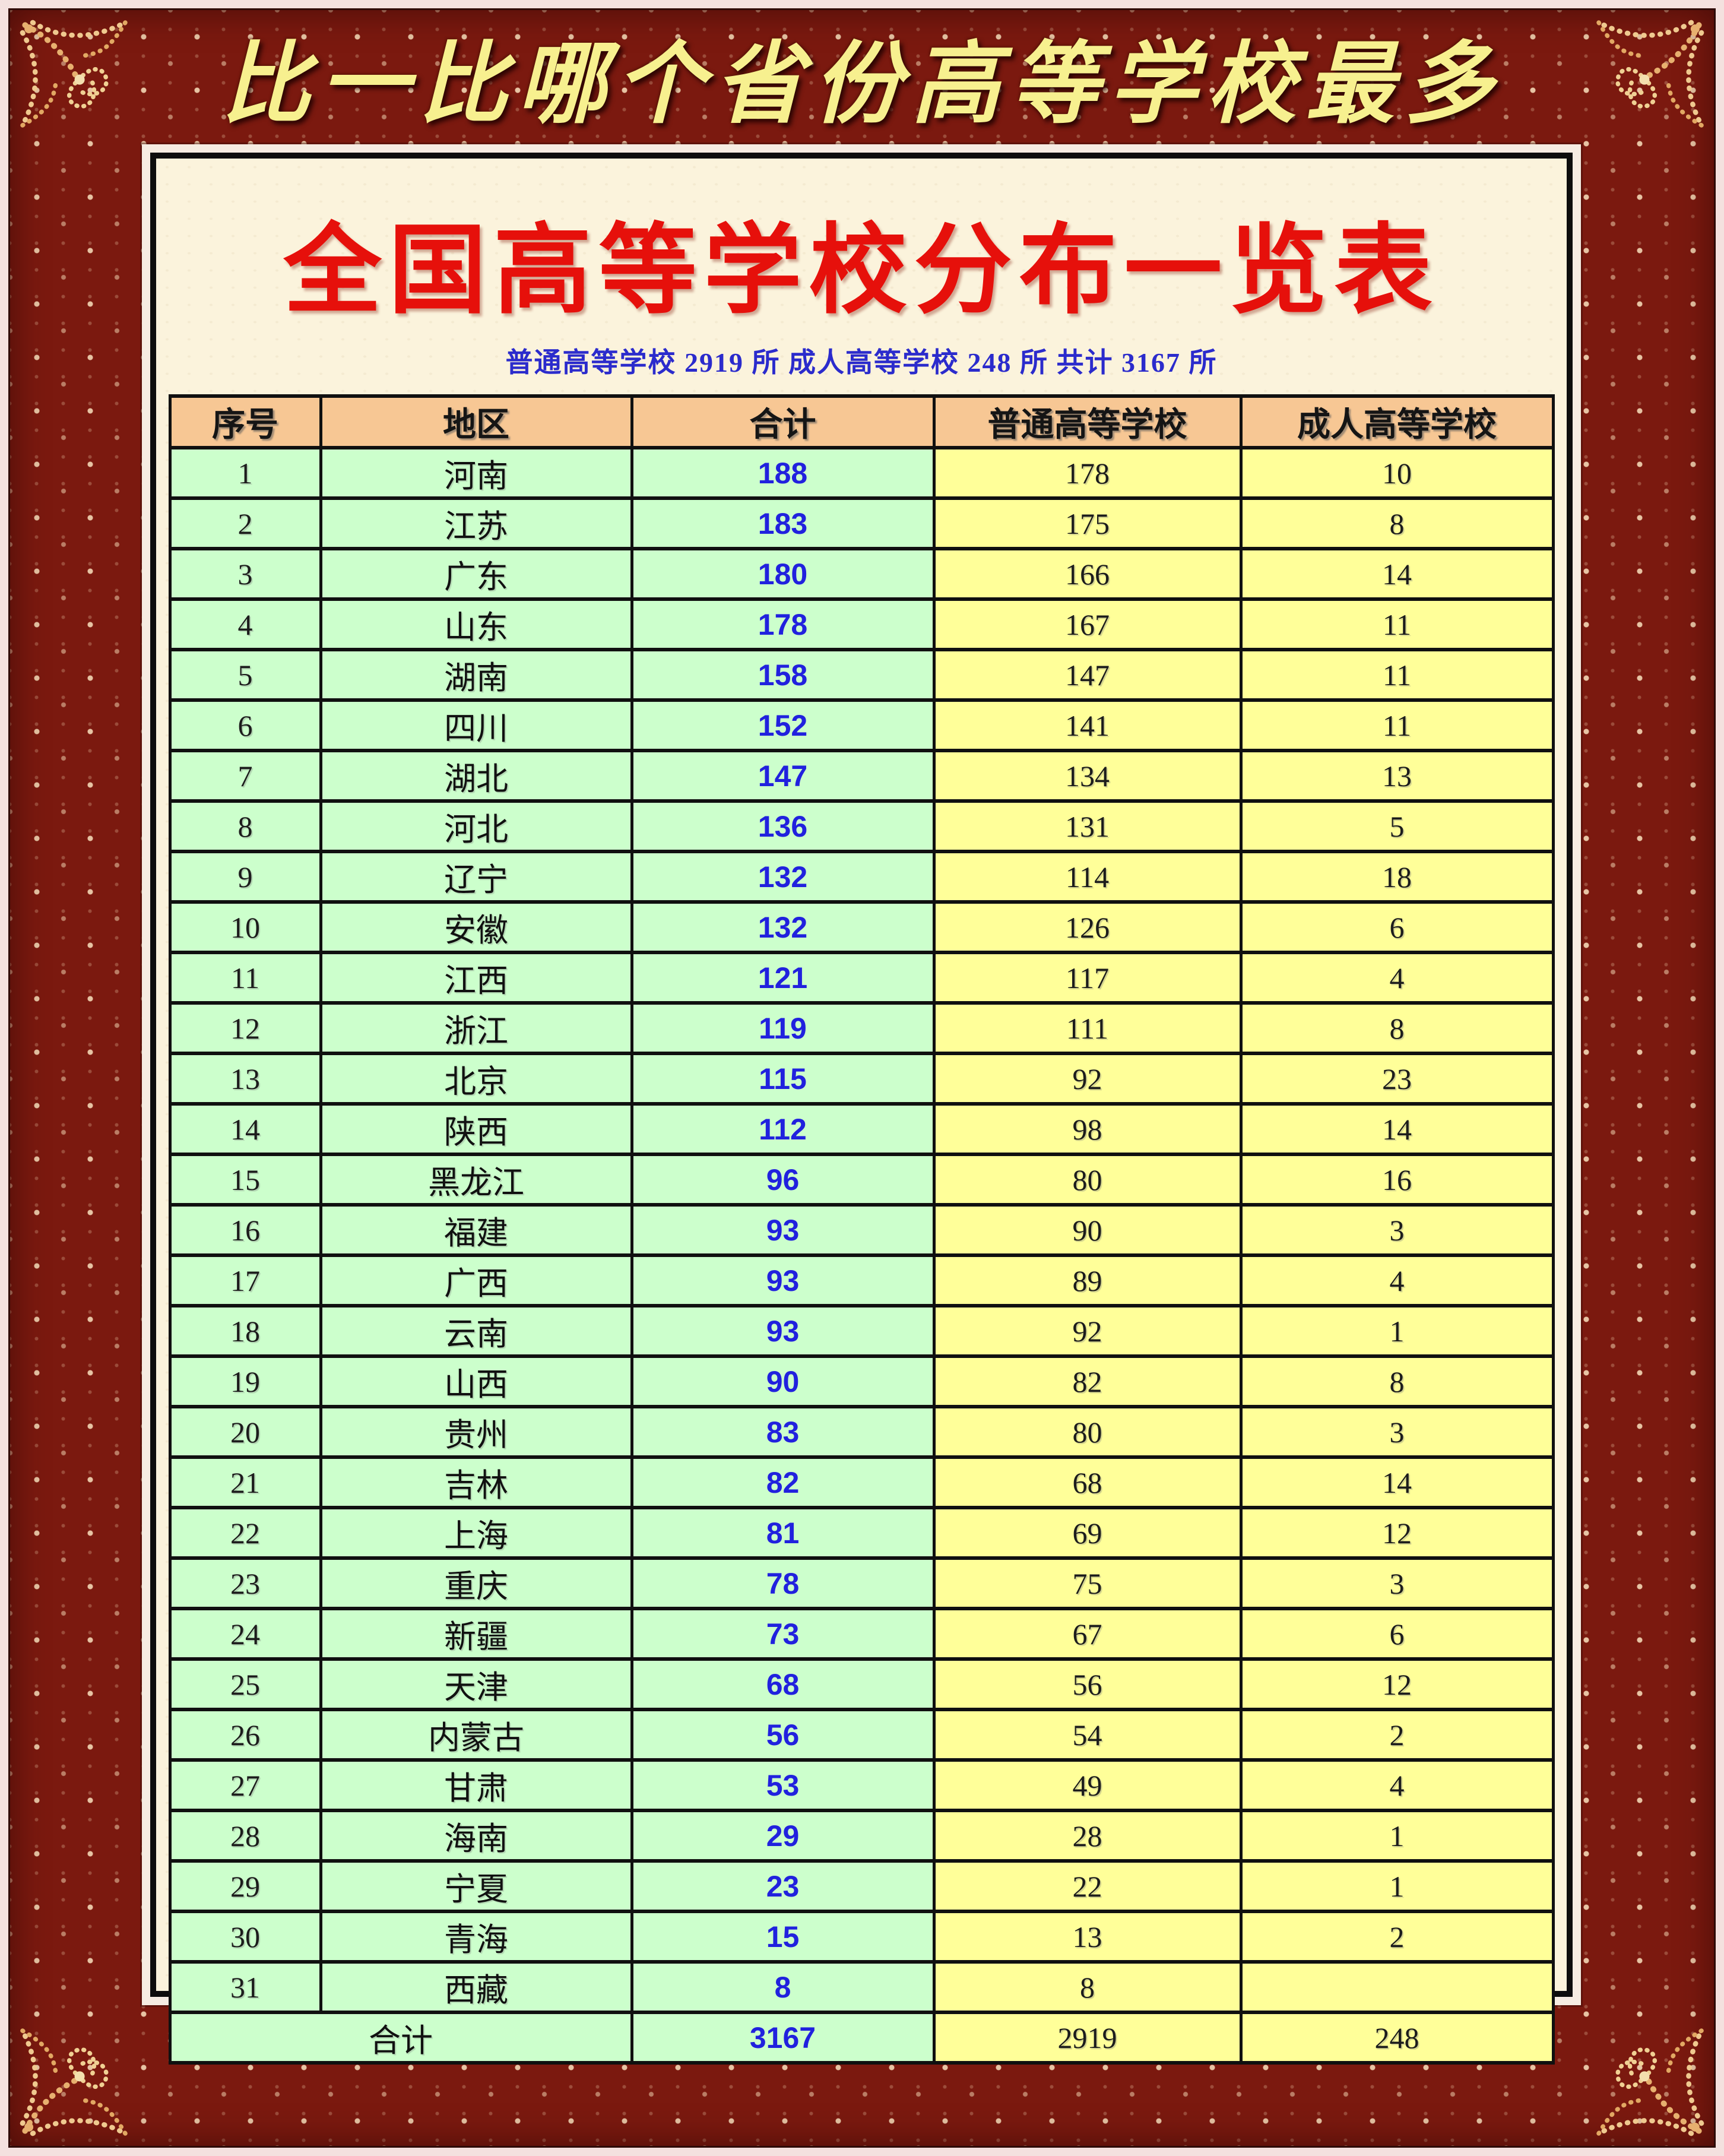  I want to click on total-value: 121, so click(783, 978).